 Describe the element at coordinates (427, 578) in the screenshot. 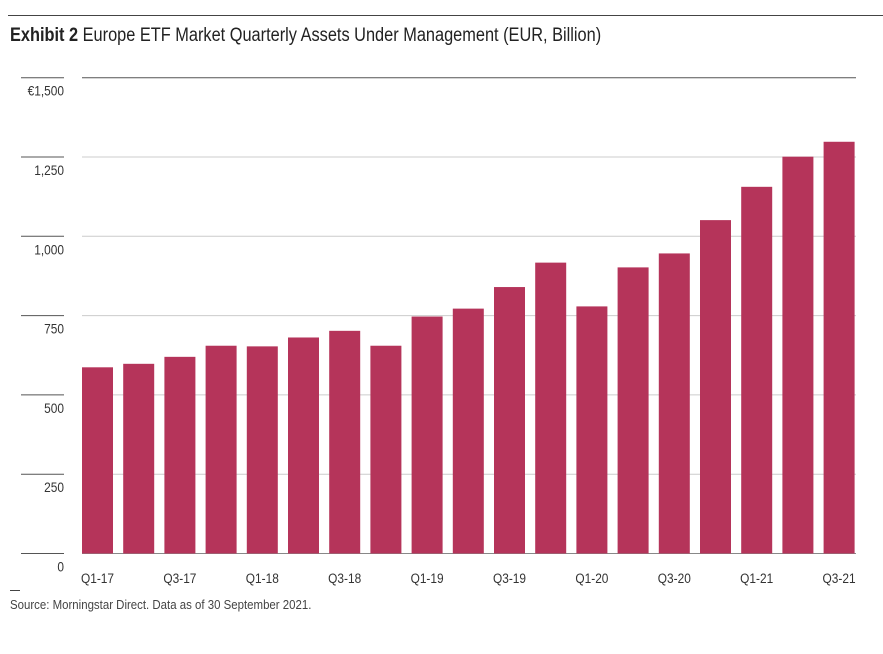

I see `x-tick-label: Q1-19` at that location.